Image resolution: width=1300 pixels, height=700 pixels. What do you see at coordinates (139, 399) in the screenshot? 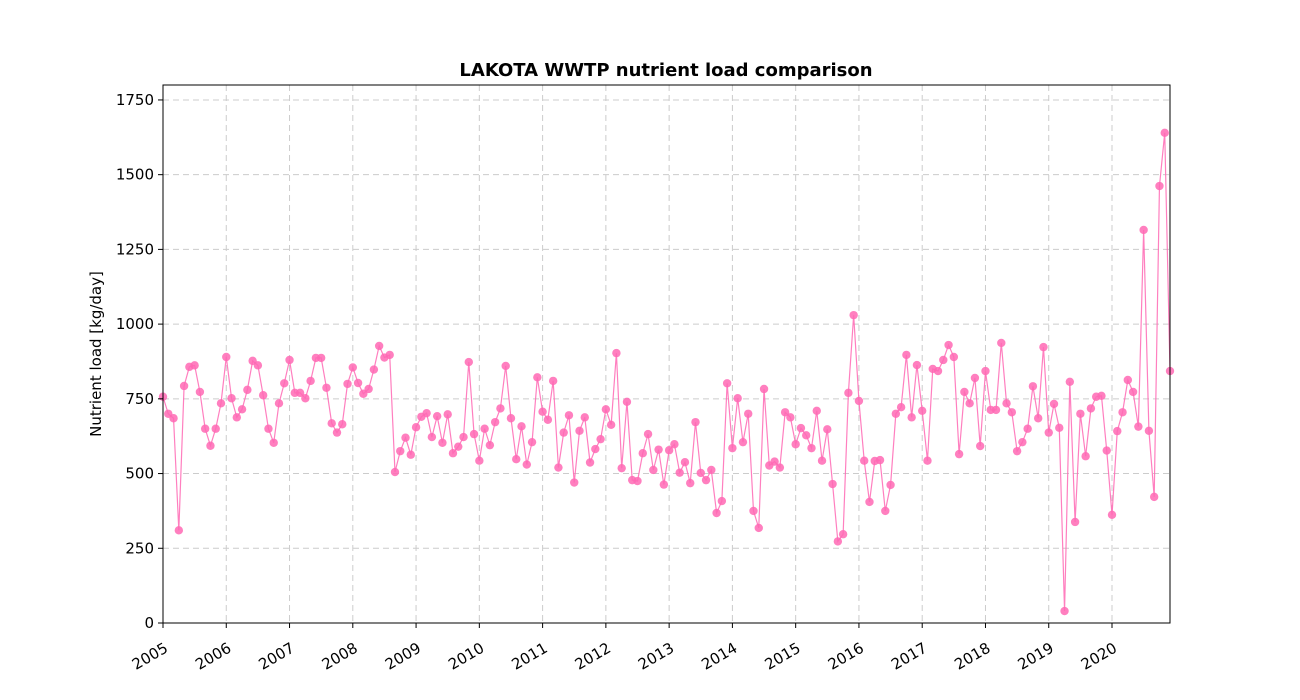
I see `y-tick-label: 750` at bounding box center [139, 399].